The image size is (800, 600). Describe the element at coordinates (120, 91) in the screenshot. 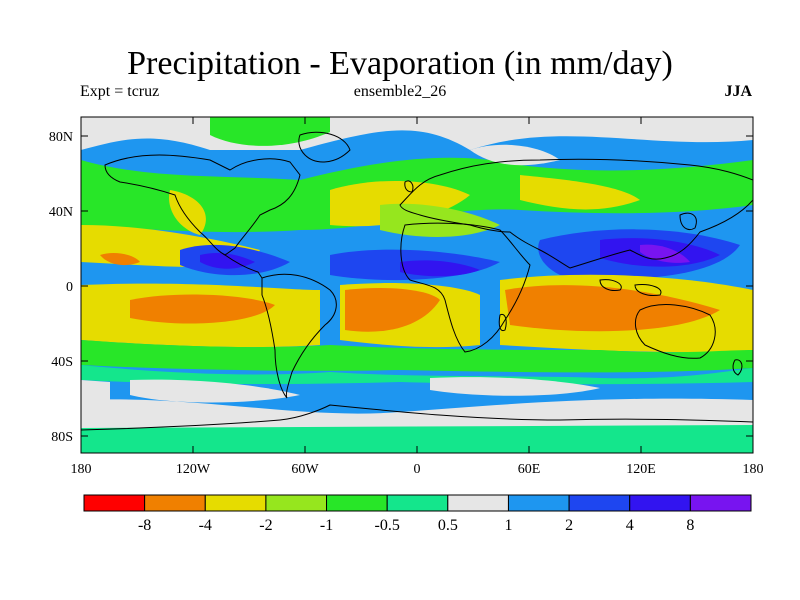

I see `experiment-label: Expt = tcruz` at that location.